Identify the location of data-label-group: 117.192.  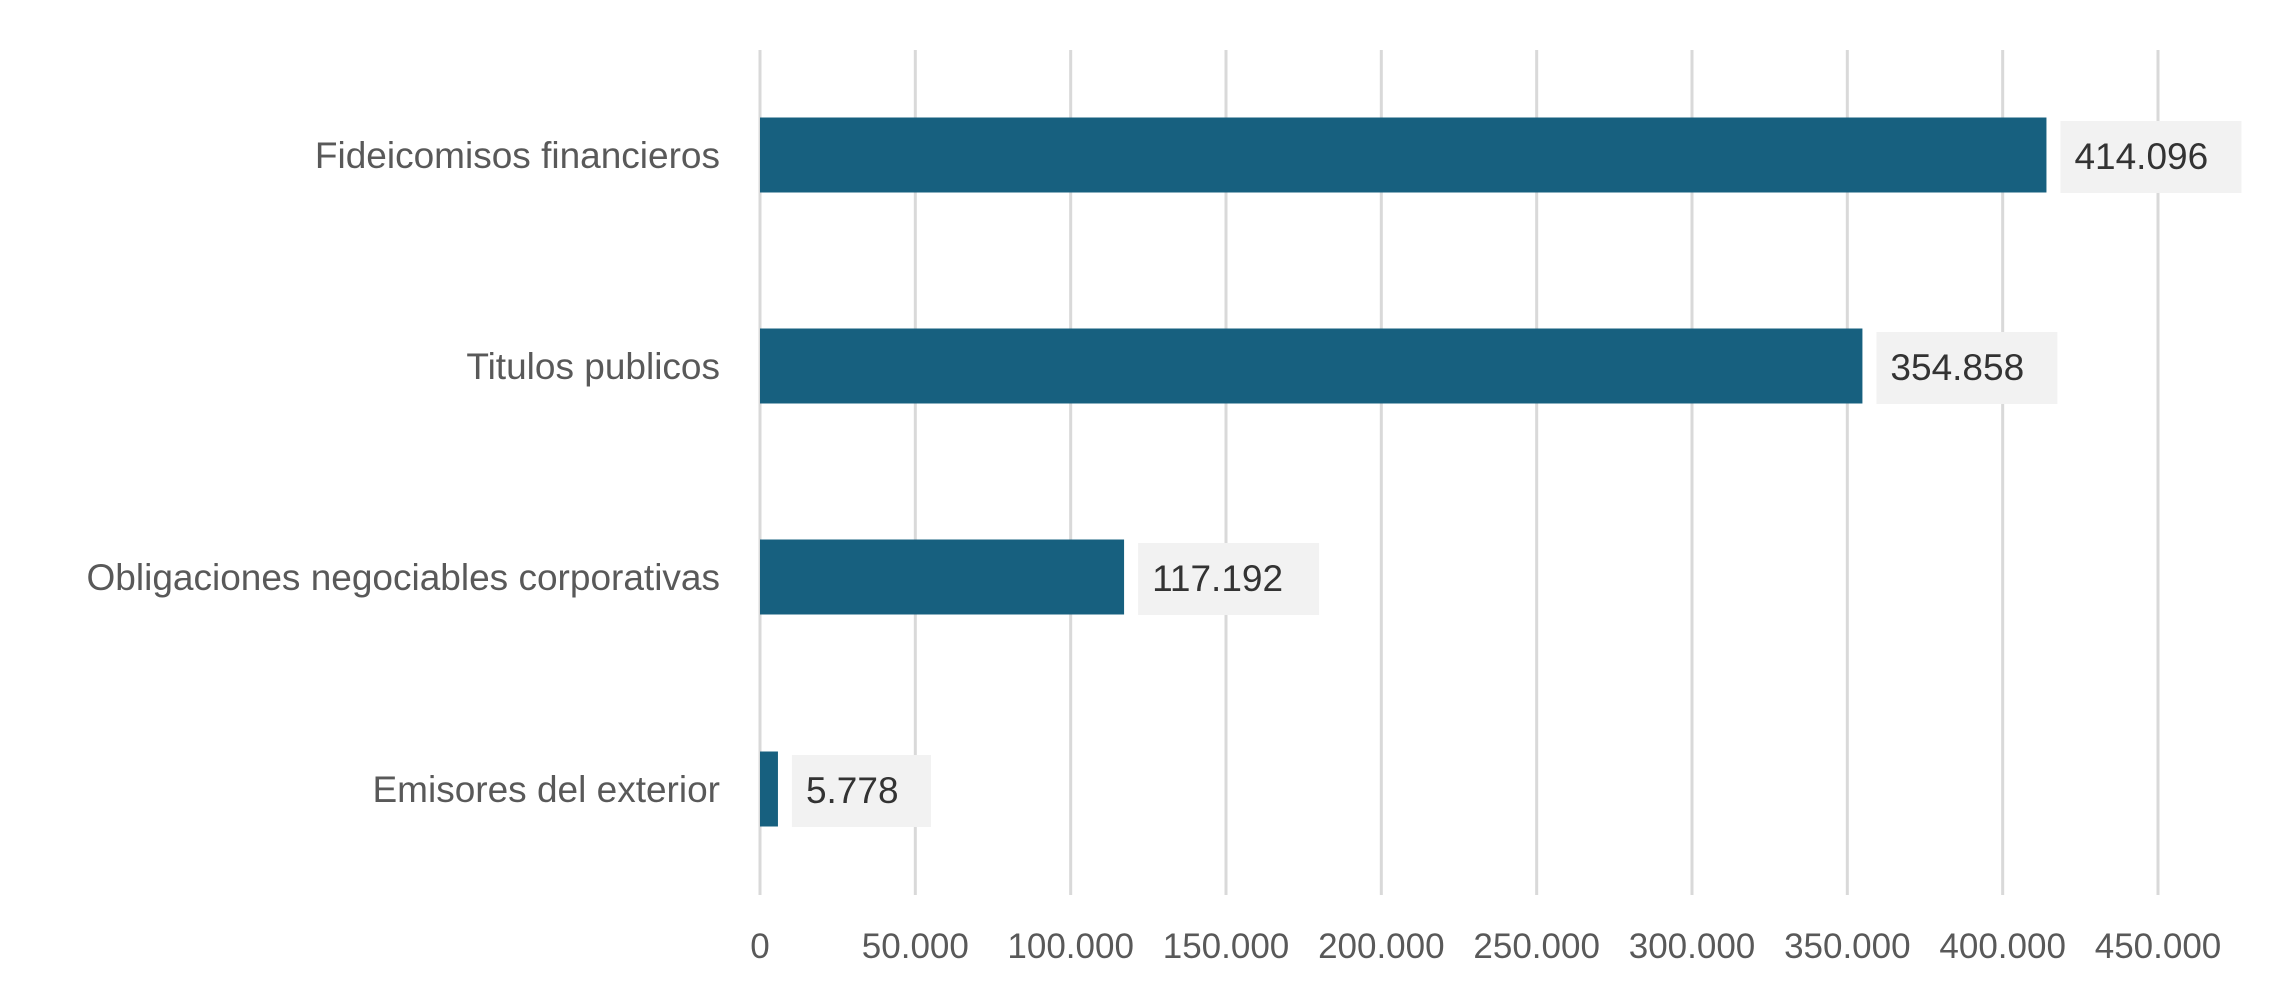
(1229, 579).